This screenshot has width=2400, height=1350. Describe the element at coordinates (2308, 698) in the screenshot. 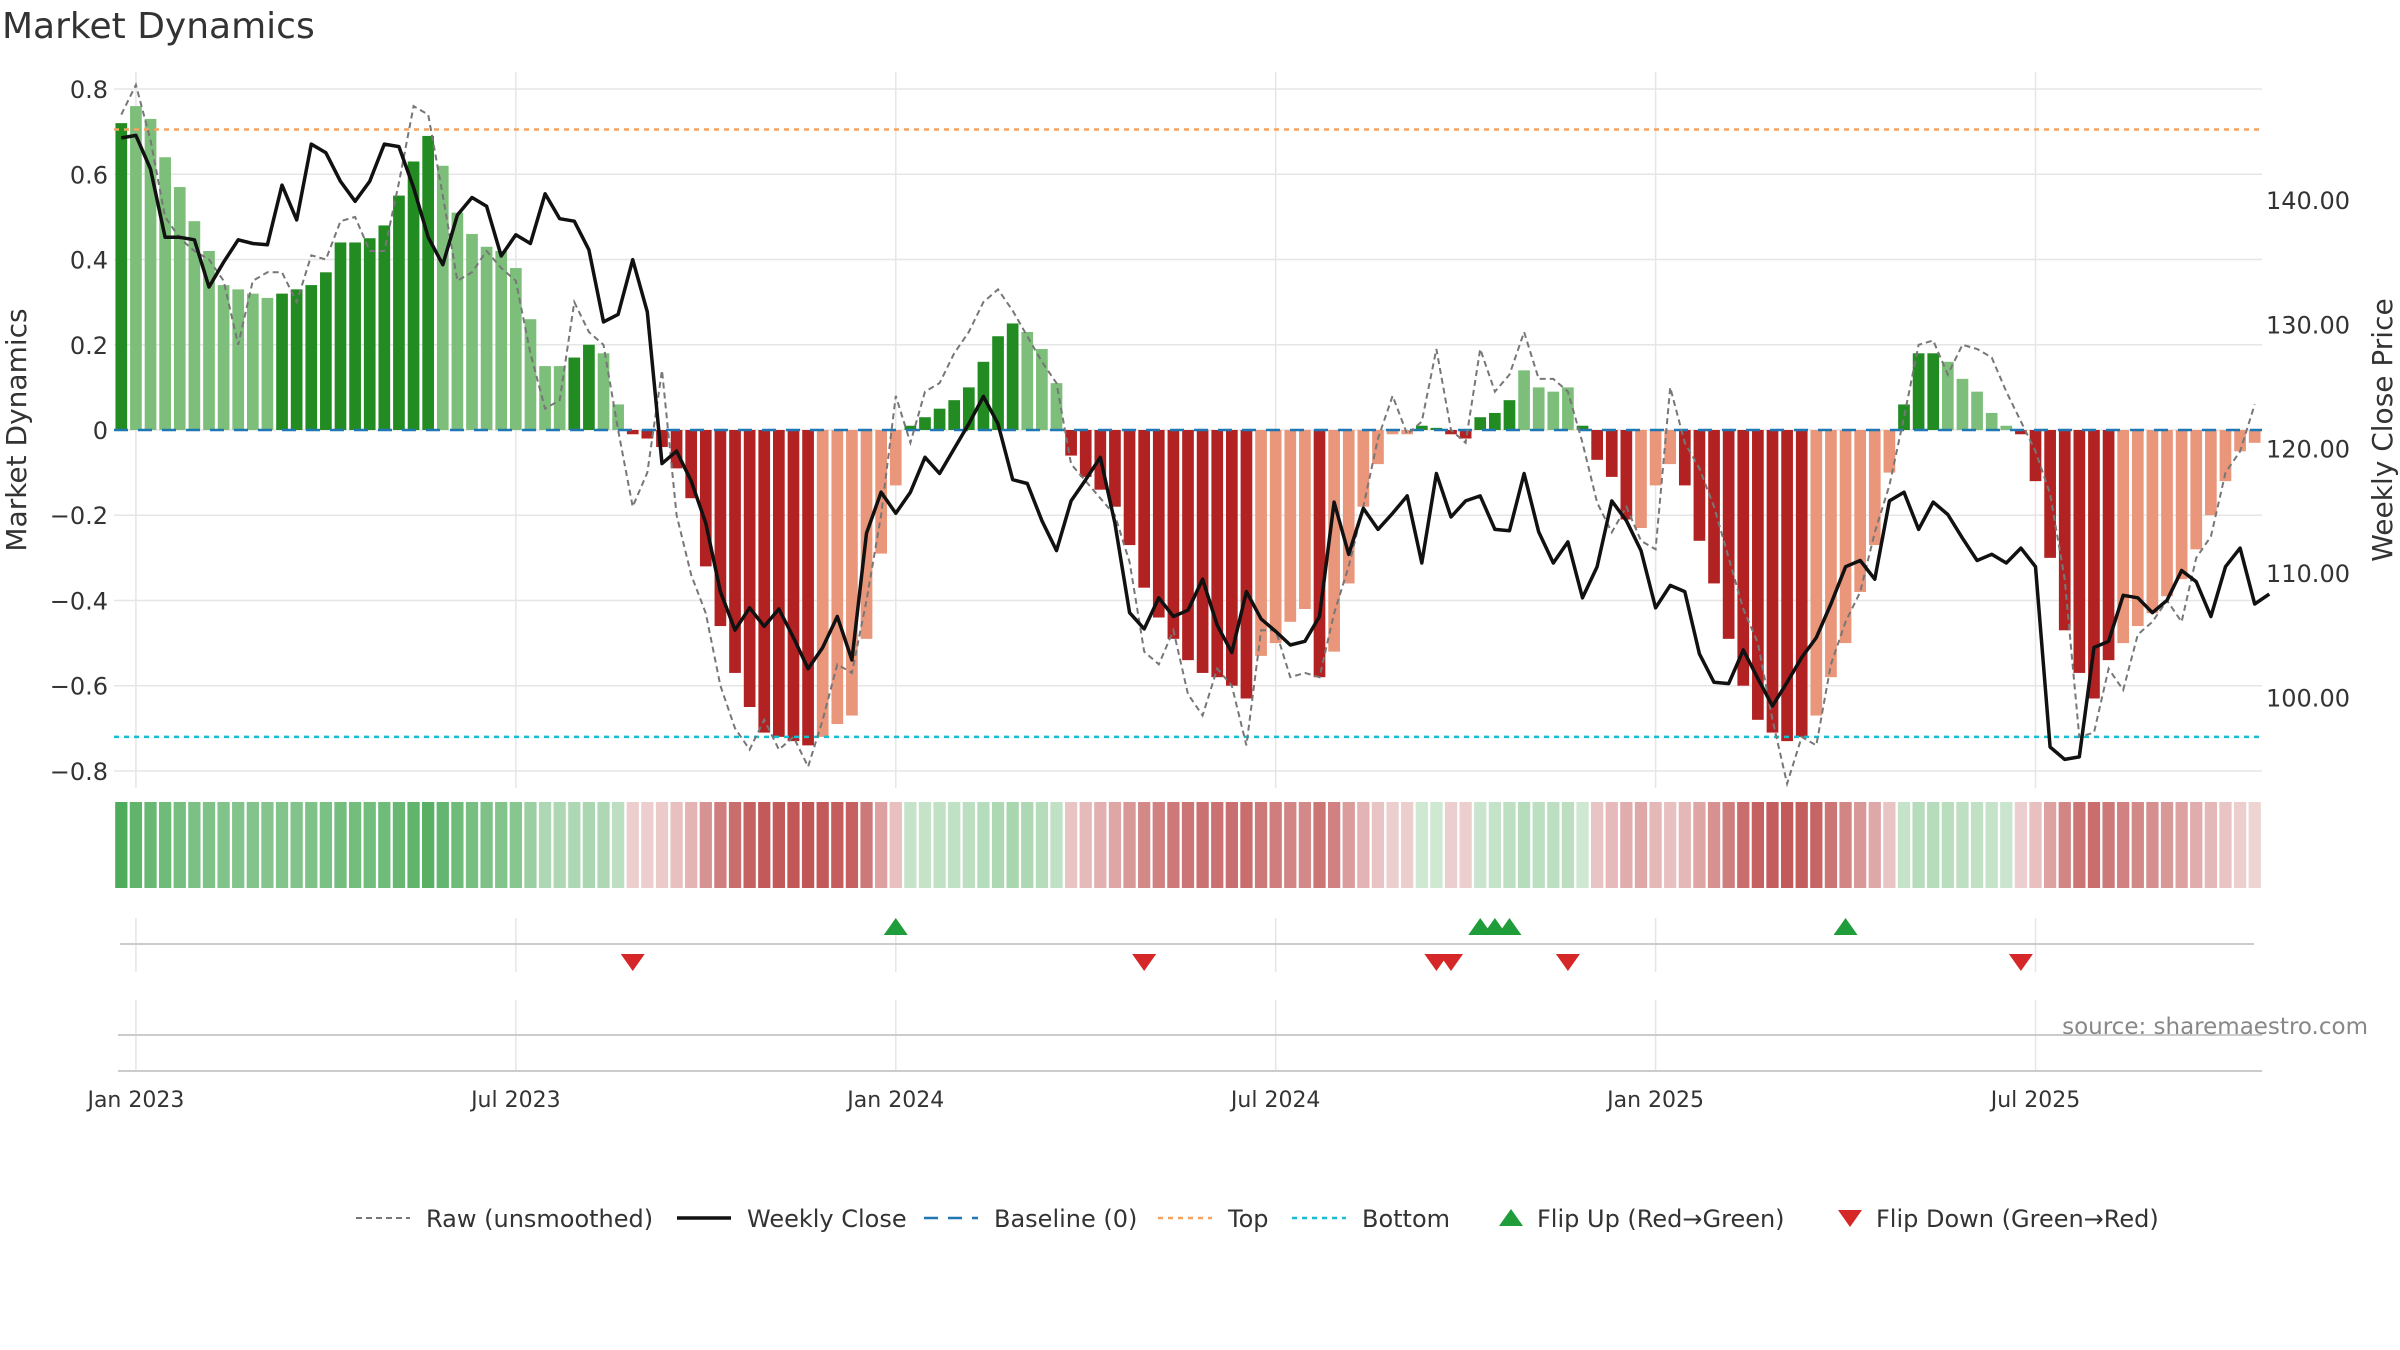

I see `y-right-tick-label: 100.00` at that location.